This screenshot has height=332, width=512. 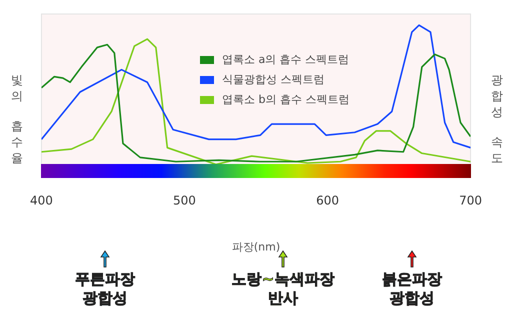 I want to click on text: 푸른파장 광합성, so click(x=105, y=289).